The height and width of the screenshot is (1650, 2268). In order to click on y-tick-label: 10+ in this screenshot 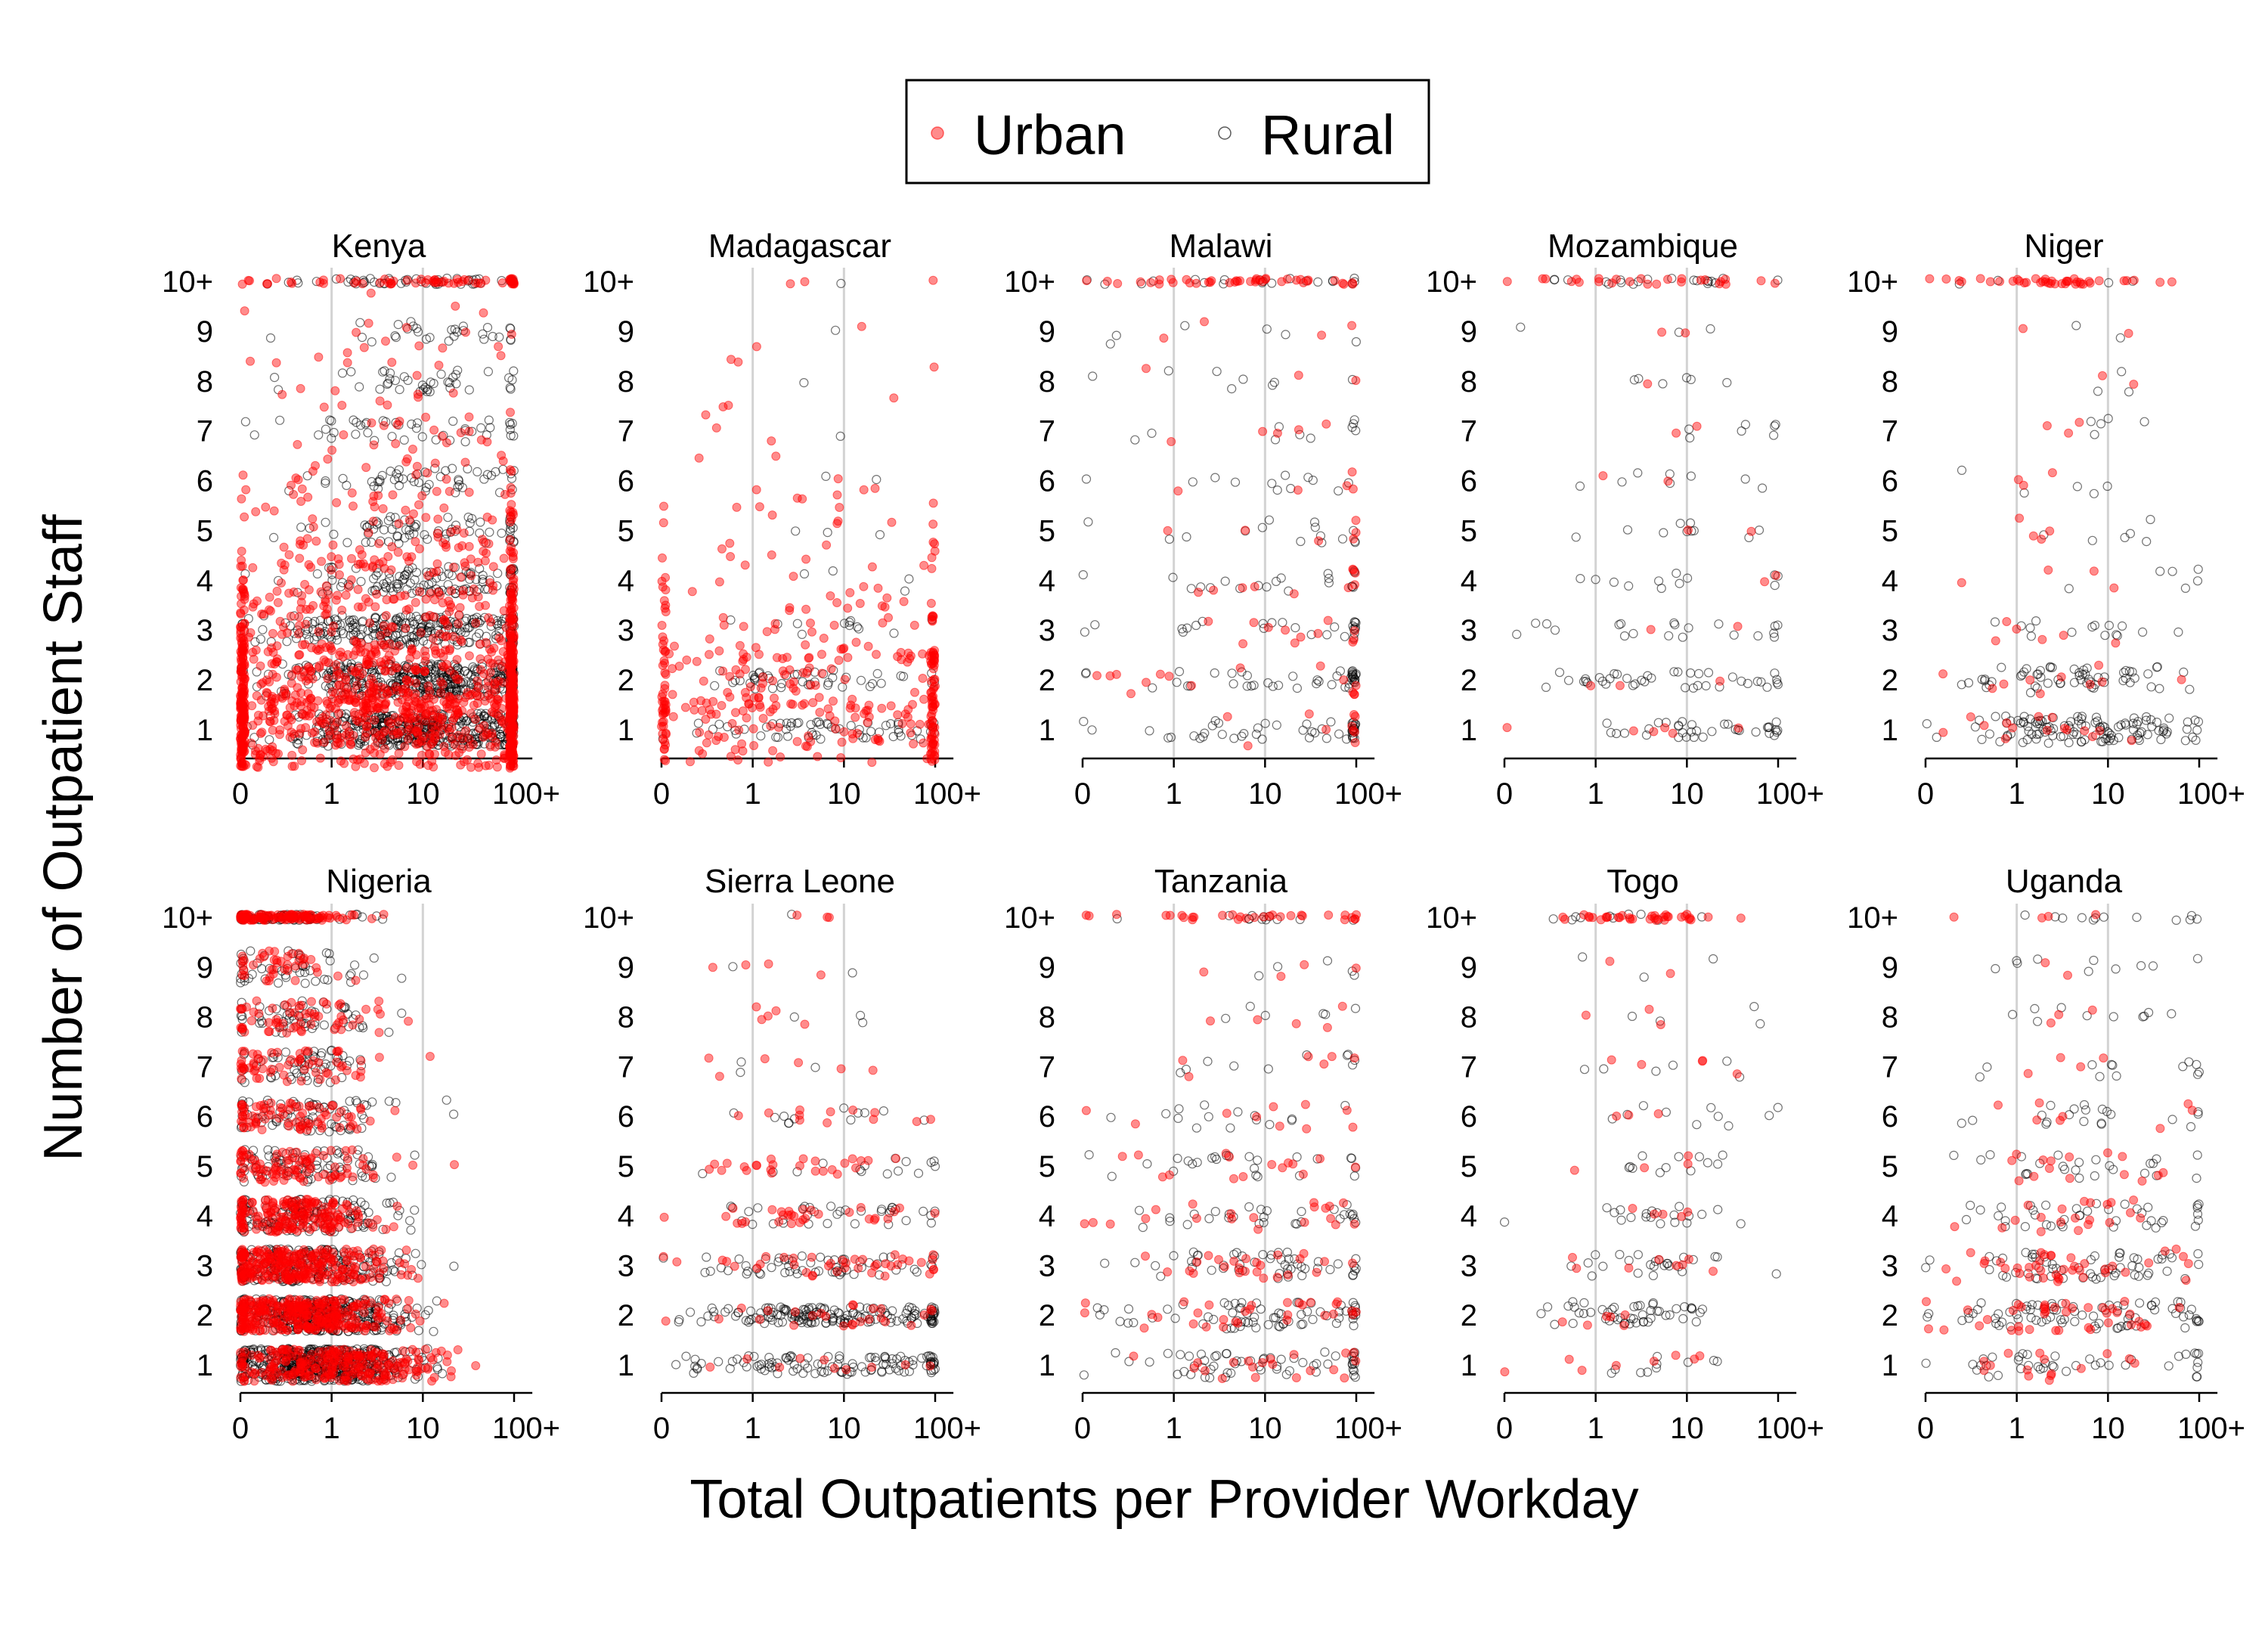, I will do `click(1452, 282)`.